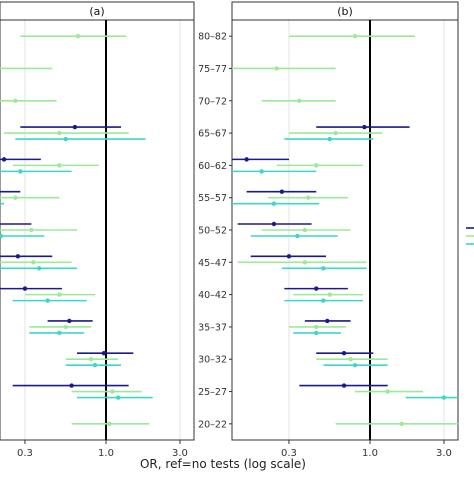 This screenshot has width=474, height=478. Describe the element at coordinates (212, 424) in the screenshot. I see `y-tick-label: 20–22` at that location.